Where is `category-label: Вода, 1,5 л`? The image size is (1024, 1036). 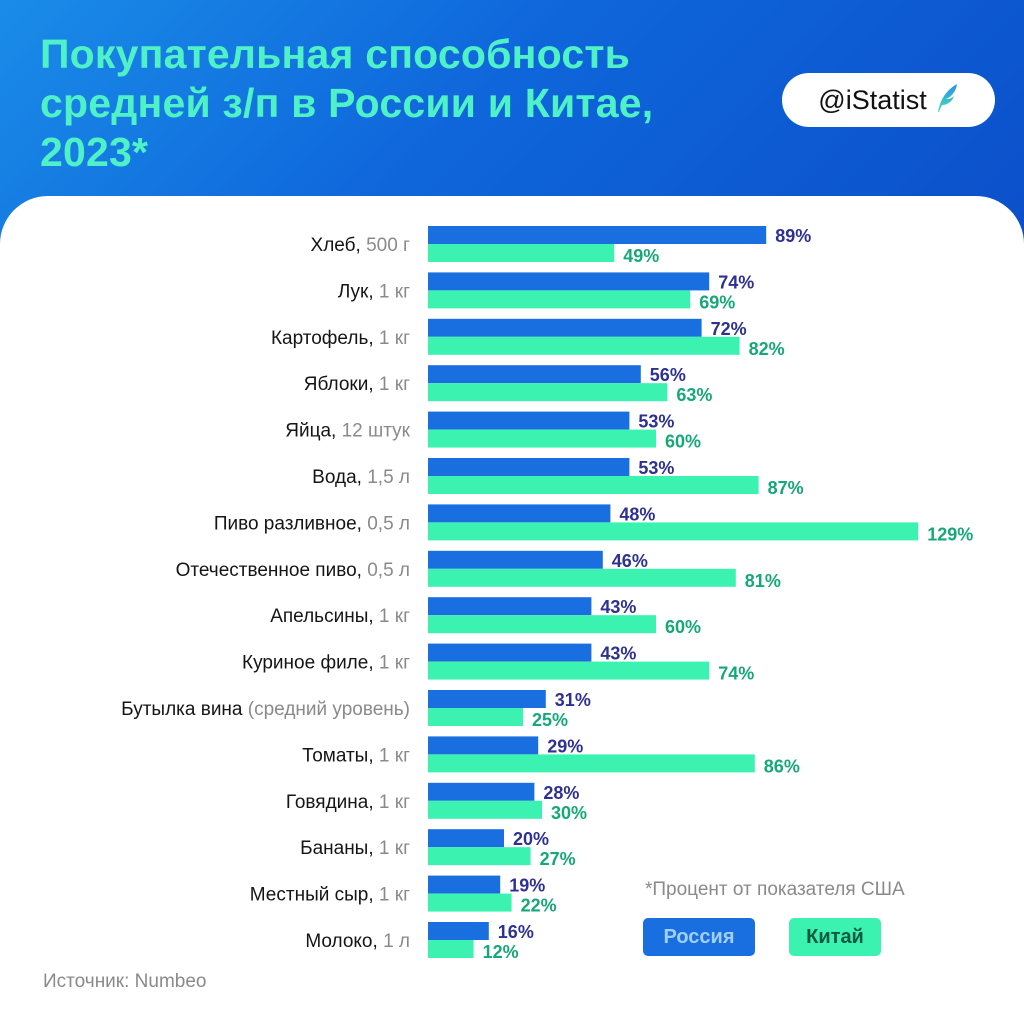 category-label: Вода, 1,5 л is located at coordinates (361, 477).